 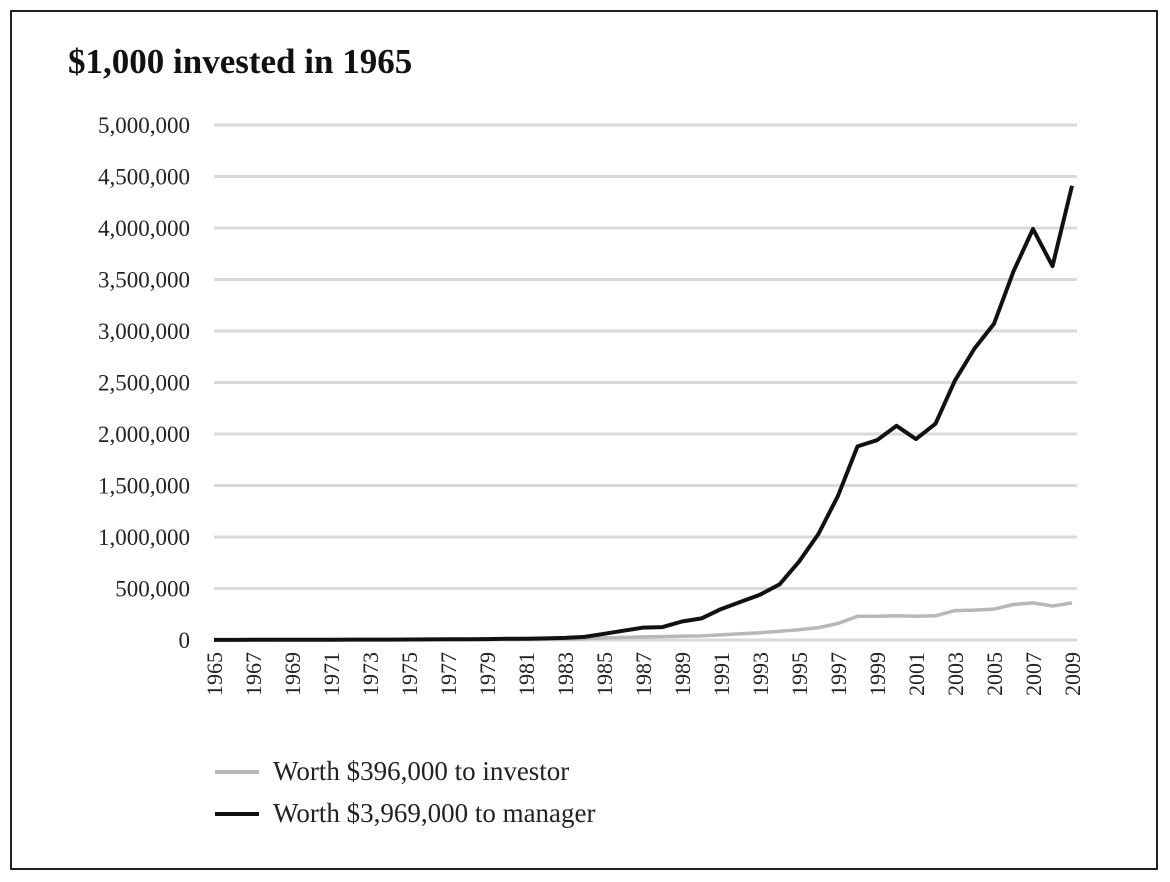 What do you see at coordinates (144, 486) in the screenshot?
I see `y-tick-label: 1,500,000` at bounding box center [144, 486].